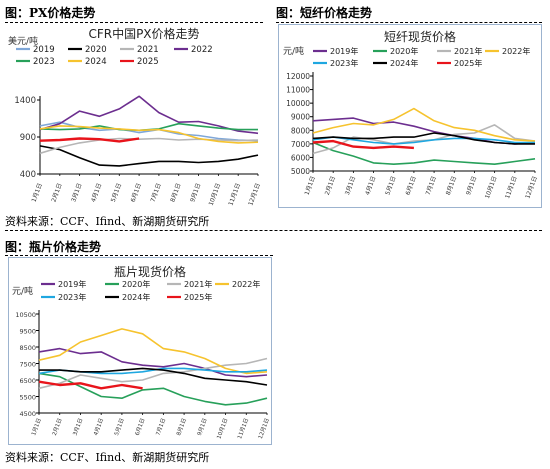 This screenshot has width=550, height=469. What do you see at coordinates (28, 138) in the screenshot?
I see `px-y-tick-label-1: 900` at bounding box center [28, 138].